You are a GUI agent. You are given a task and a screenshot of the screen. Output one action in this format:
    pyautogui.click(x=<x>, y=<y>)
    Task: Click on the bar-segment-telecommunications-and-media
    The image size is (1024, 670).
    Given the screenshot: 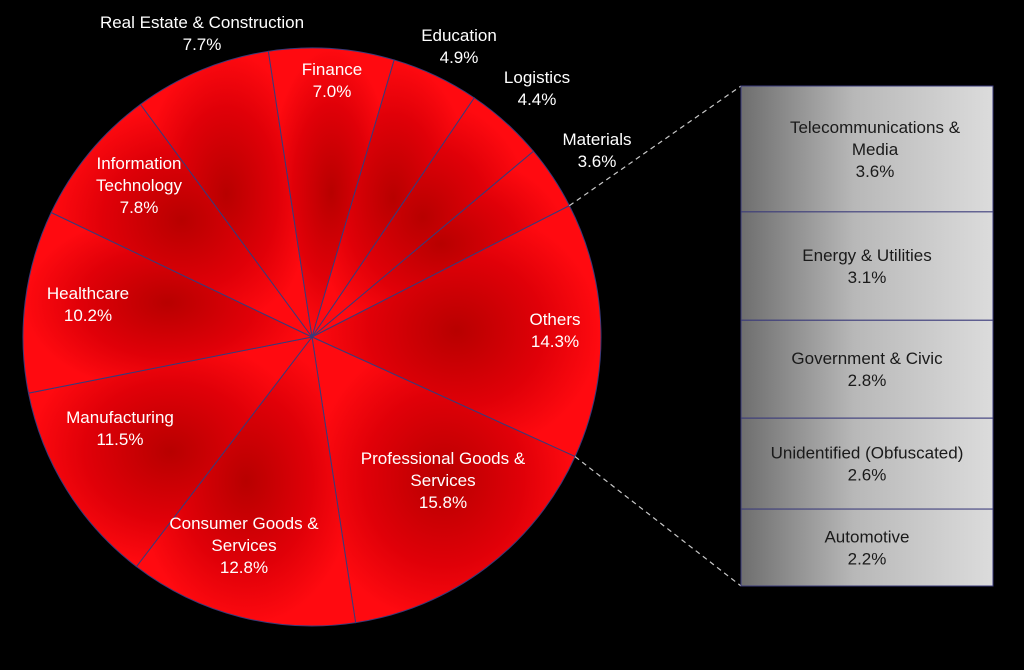 What is the action you would take?
    pyautogui.click(x=867, y=149)
    